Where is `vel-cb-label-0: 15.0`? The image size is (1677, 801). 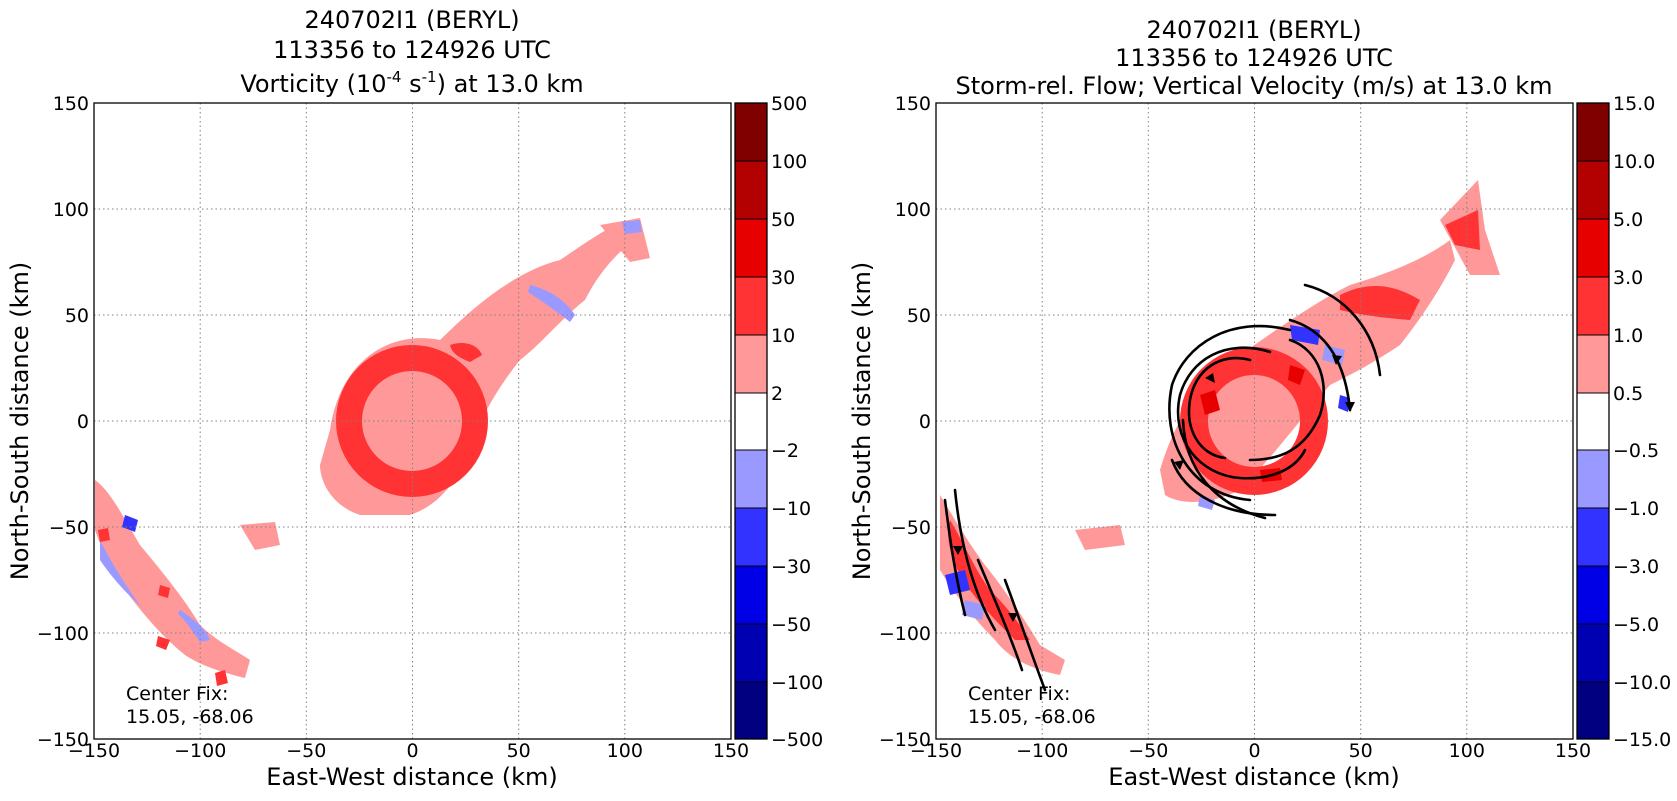
vel-cb-label-0: 15.0 is located at coordinates (1634, 104).